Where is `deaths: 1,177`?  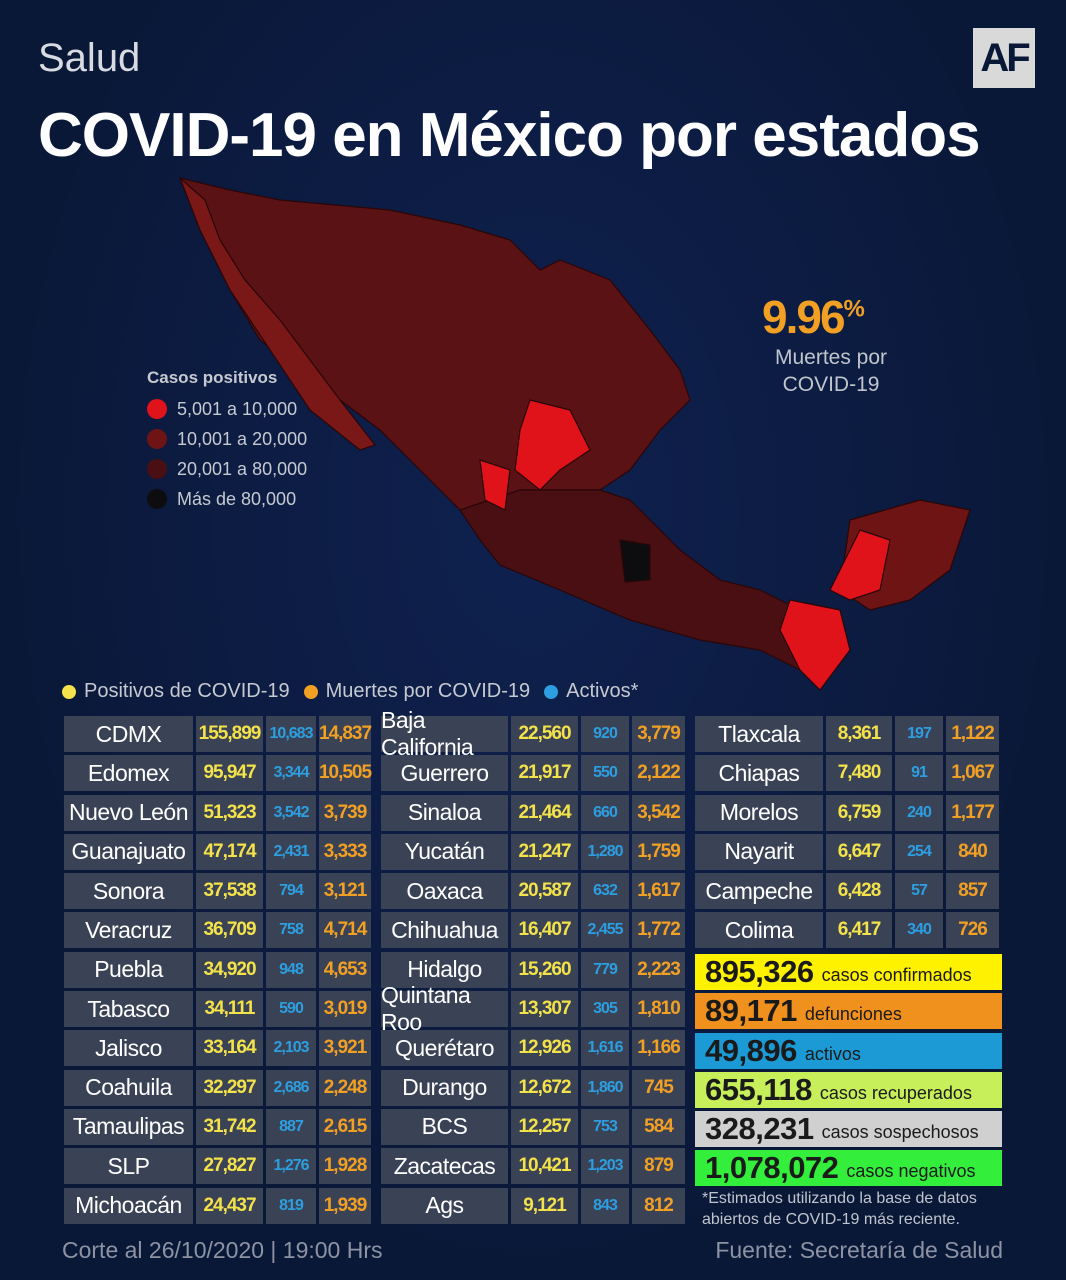
deaths: 1,177 is located at coordinates (972, 812).